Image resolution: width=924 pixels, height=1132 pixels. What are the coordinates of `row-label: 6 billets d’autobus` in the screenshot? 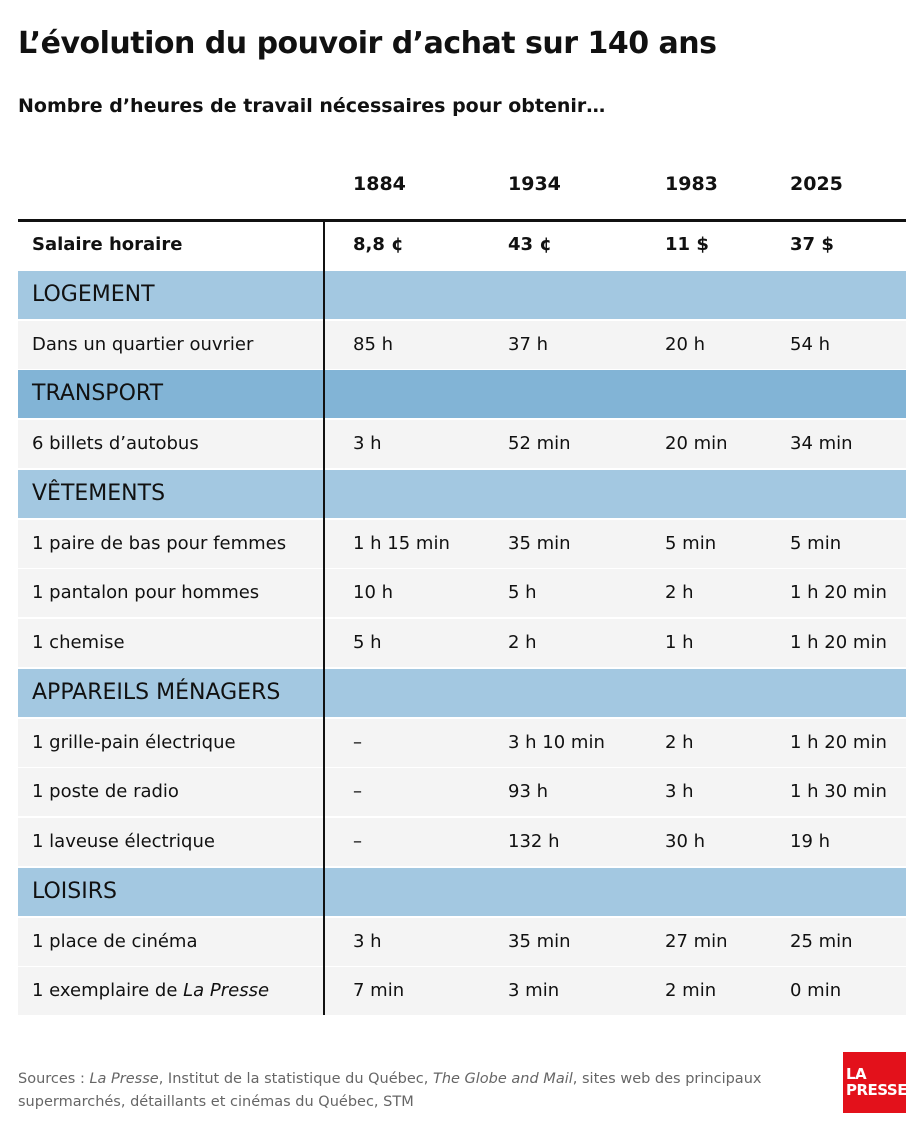 It's located at (115, 444).